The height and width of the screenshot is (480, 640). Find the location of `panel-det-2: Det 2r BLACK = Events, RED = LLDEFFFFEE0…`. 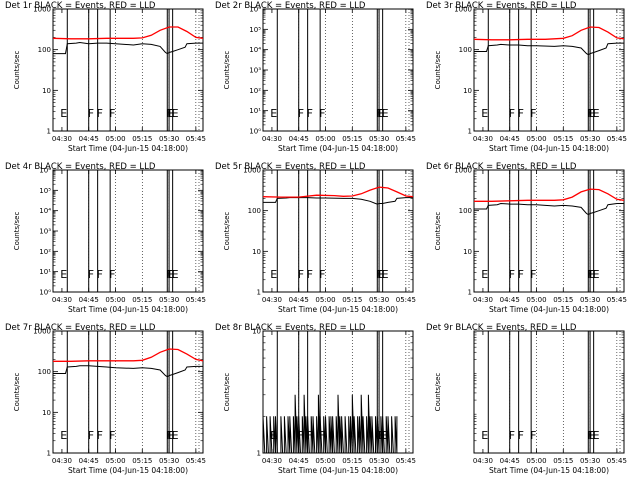

panel-det-2: Det 2r BLACK = Events, RED = LLDEFFFFEE0… is located at coordinates (315, 77).